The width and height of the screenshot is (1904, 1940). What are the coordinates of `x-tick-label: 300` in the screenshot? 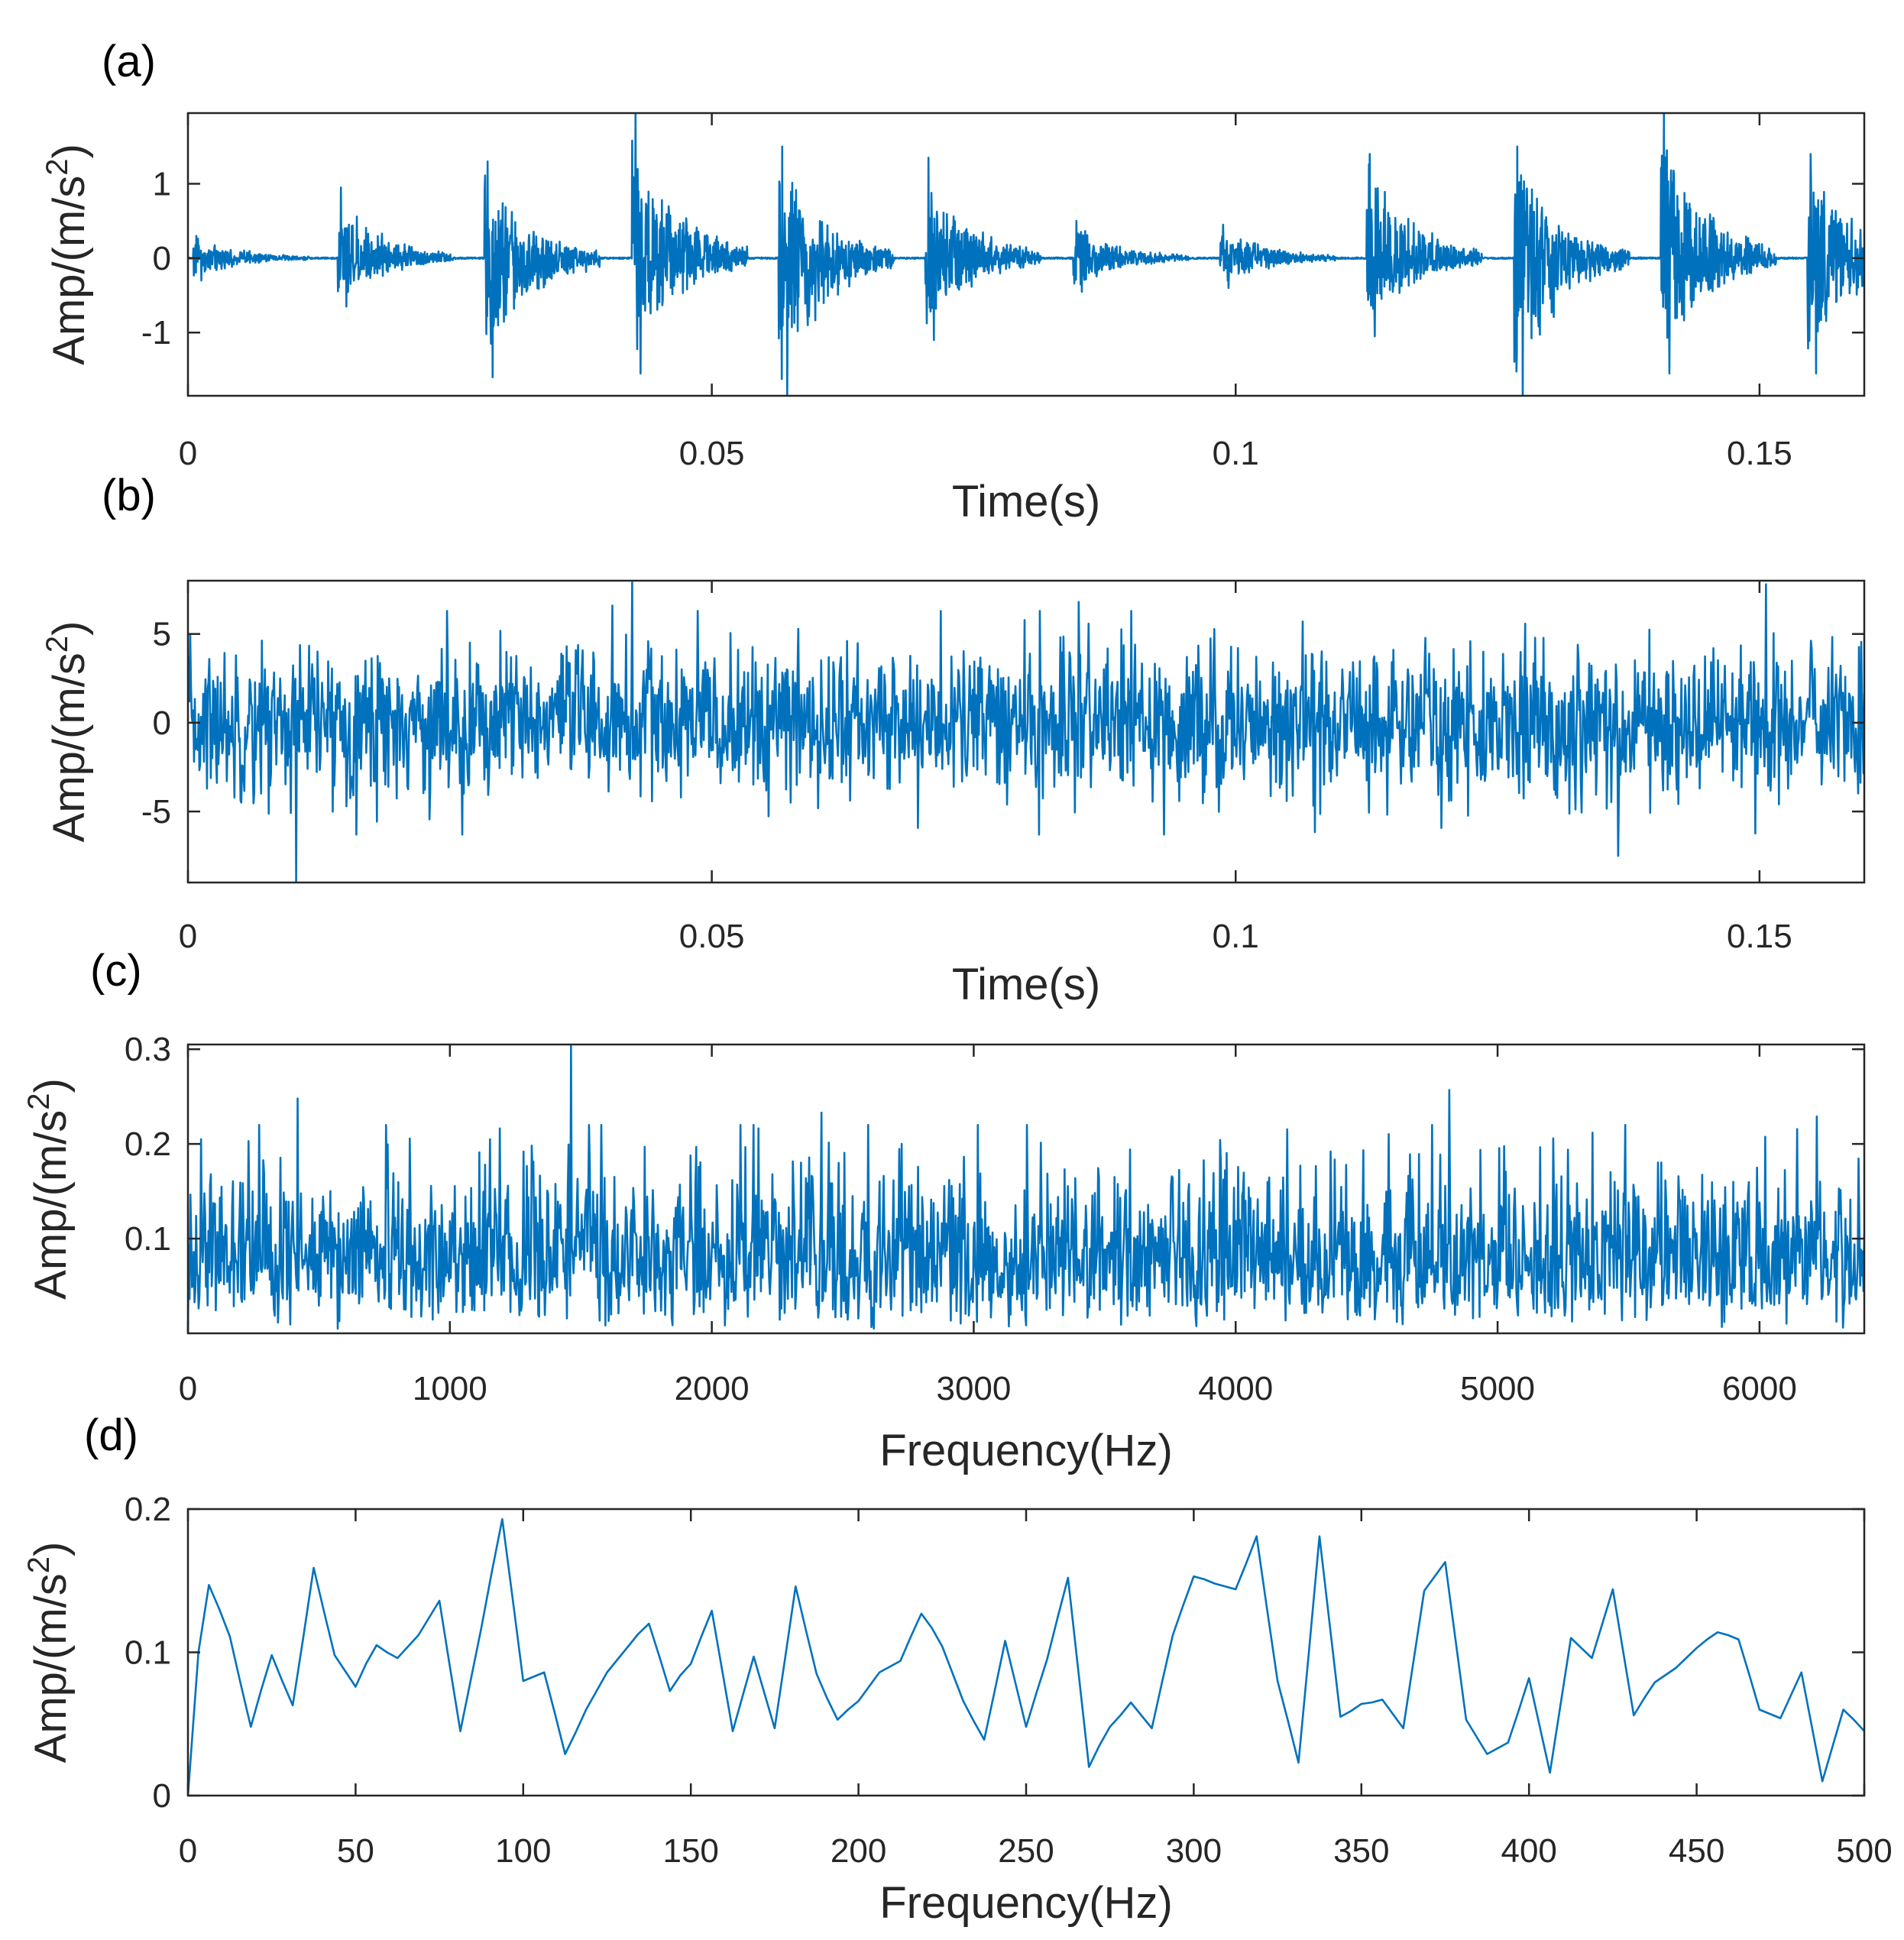 It's located at (1194, 1851).